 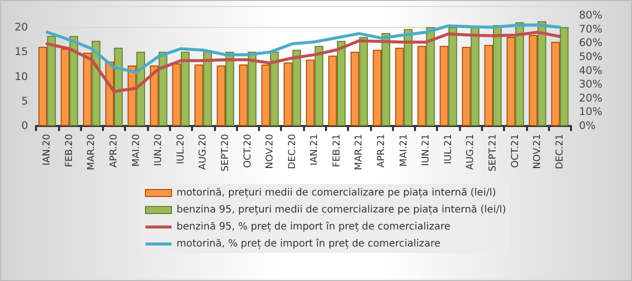 What do you see at coordinates (590, 112) in the screenshot?
I see `y2-tick-label: 10%` at bounding box center [590, 112].